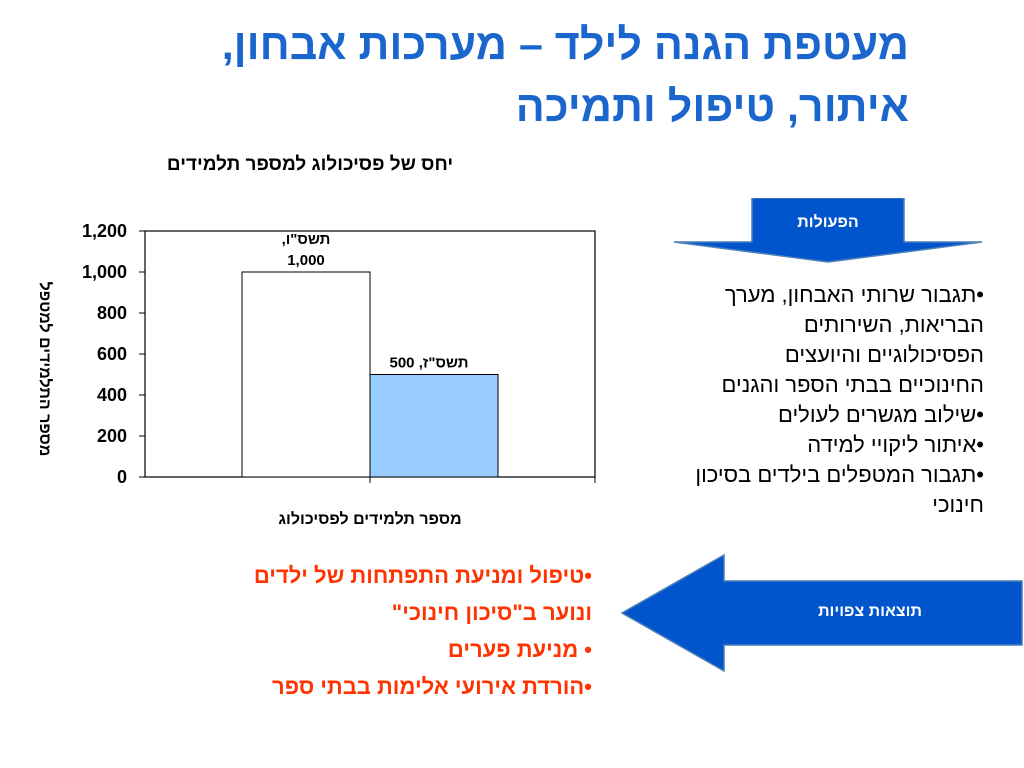 This screenshot has width=1024, height=768. I want to click on list-item: •טיפול ומניעת התפתחות של ילדים, so click(422, 575).